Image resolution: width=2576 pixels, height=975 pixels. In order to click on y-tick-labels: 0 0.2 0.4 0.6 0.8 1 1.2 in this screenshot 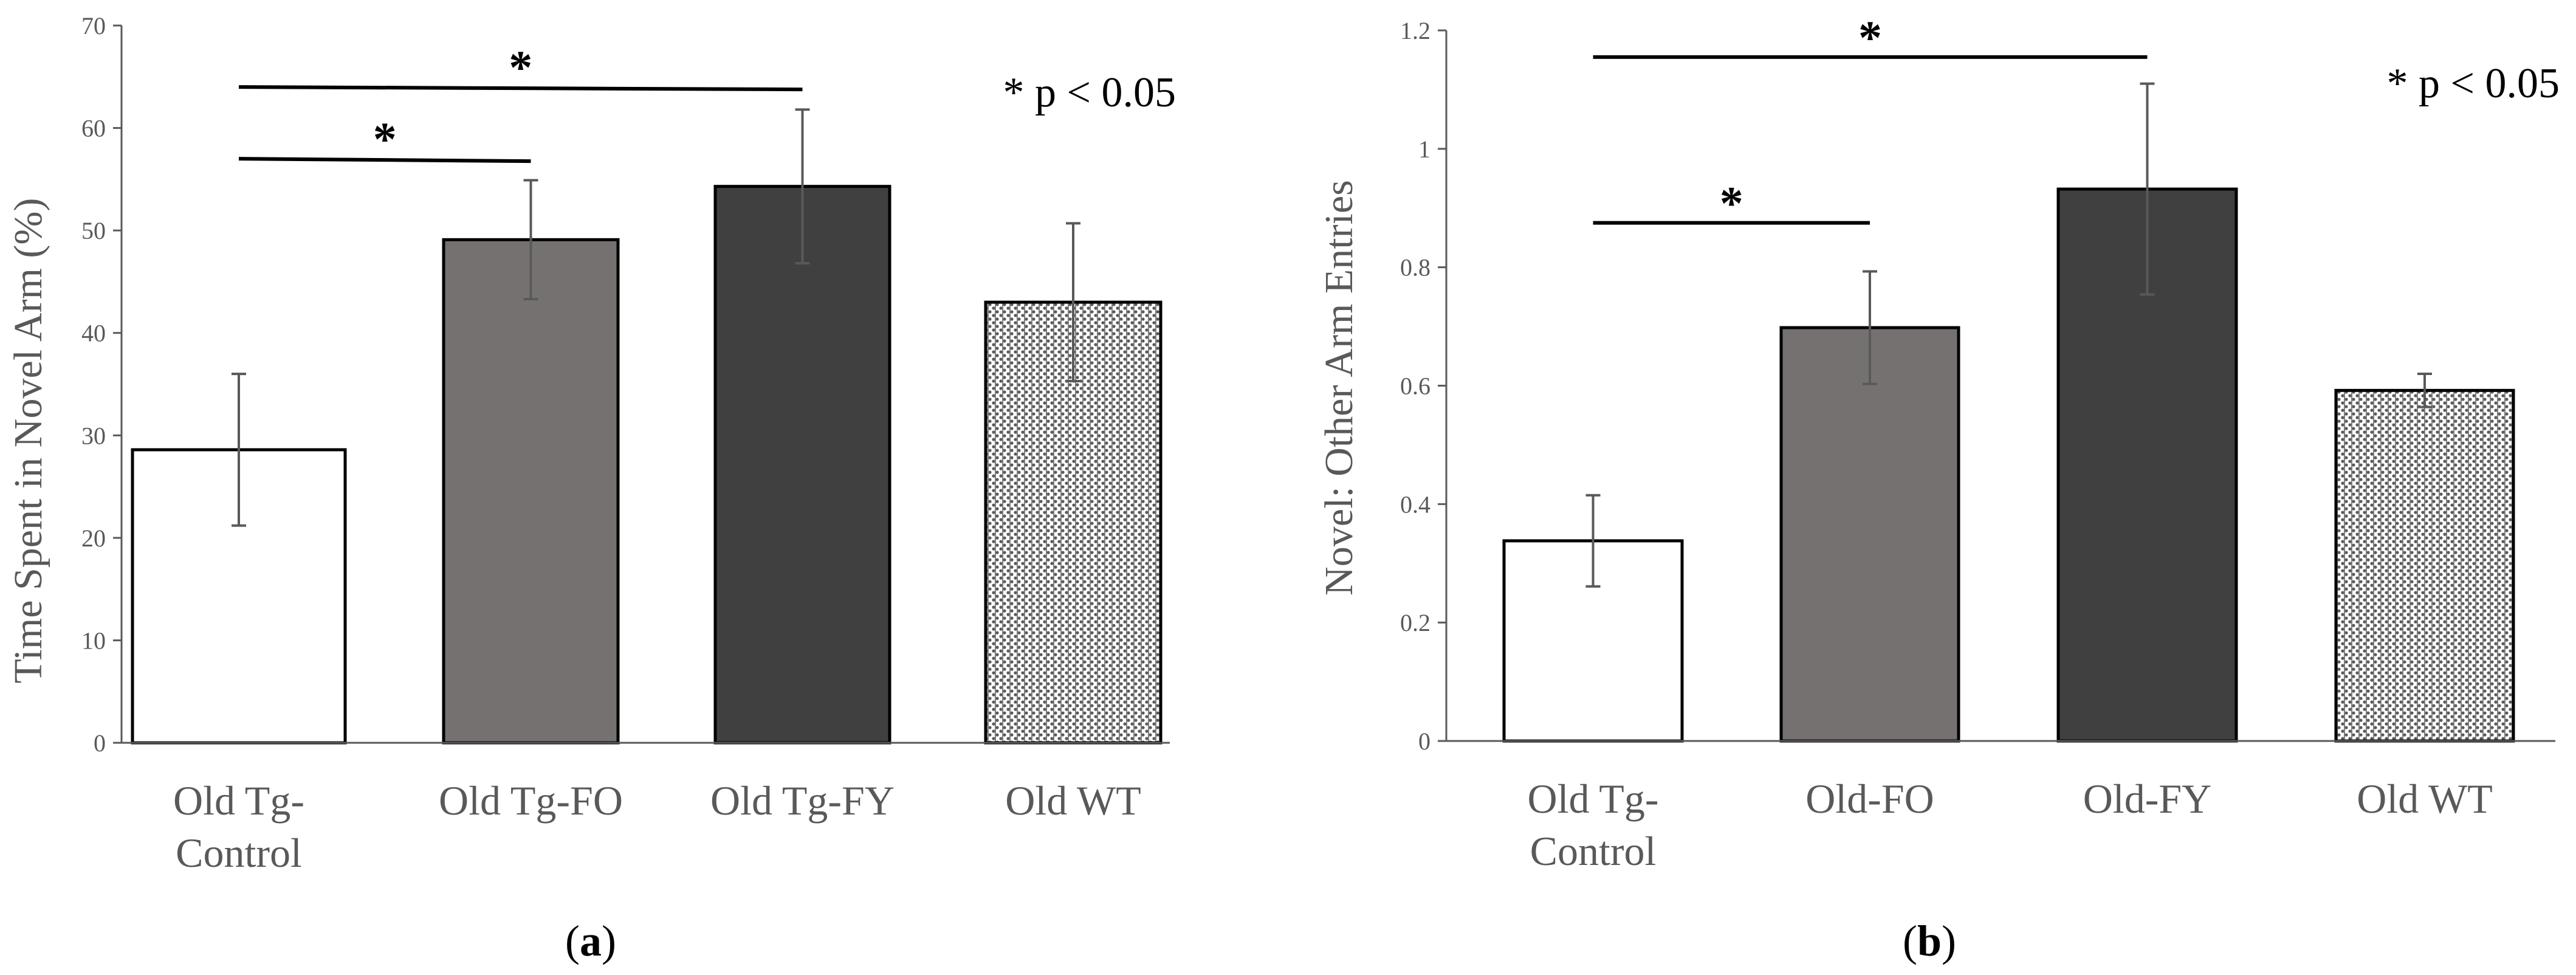, I will do `click(1423, 386)`.